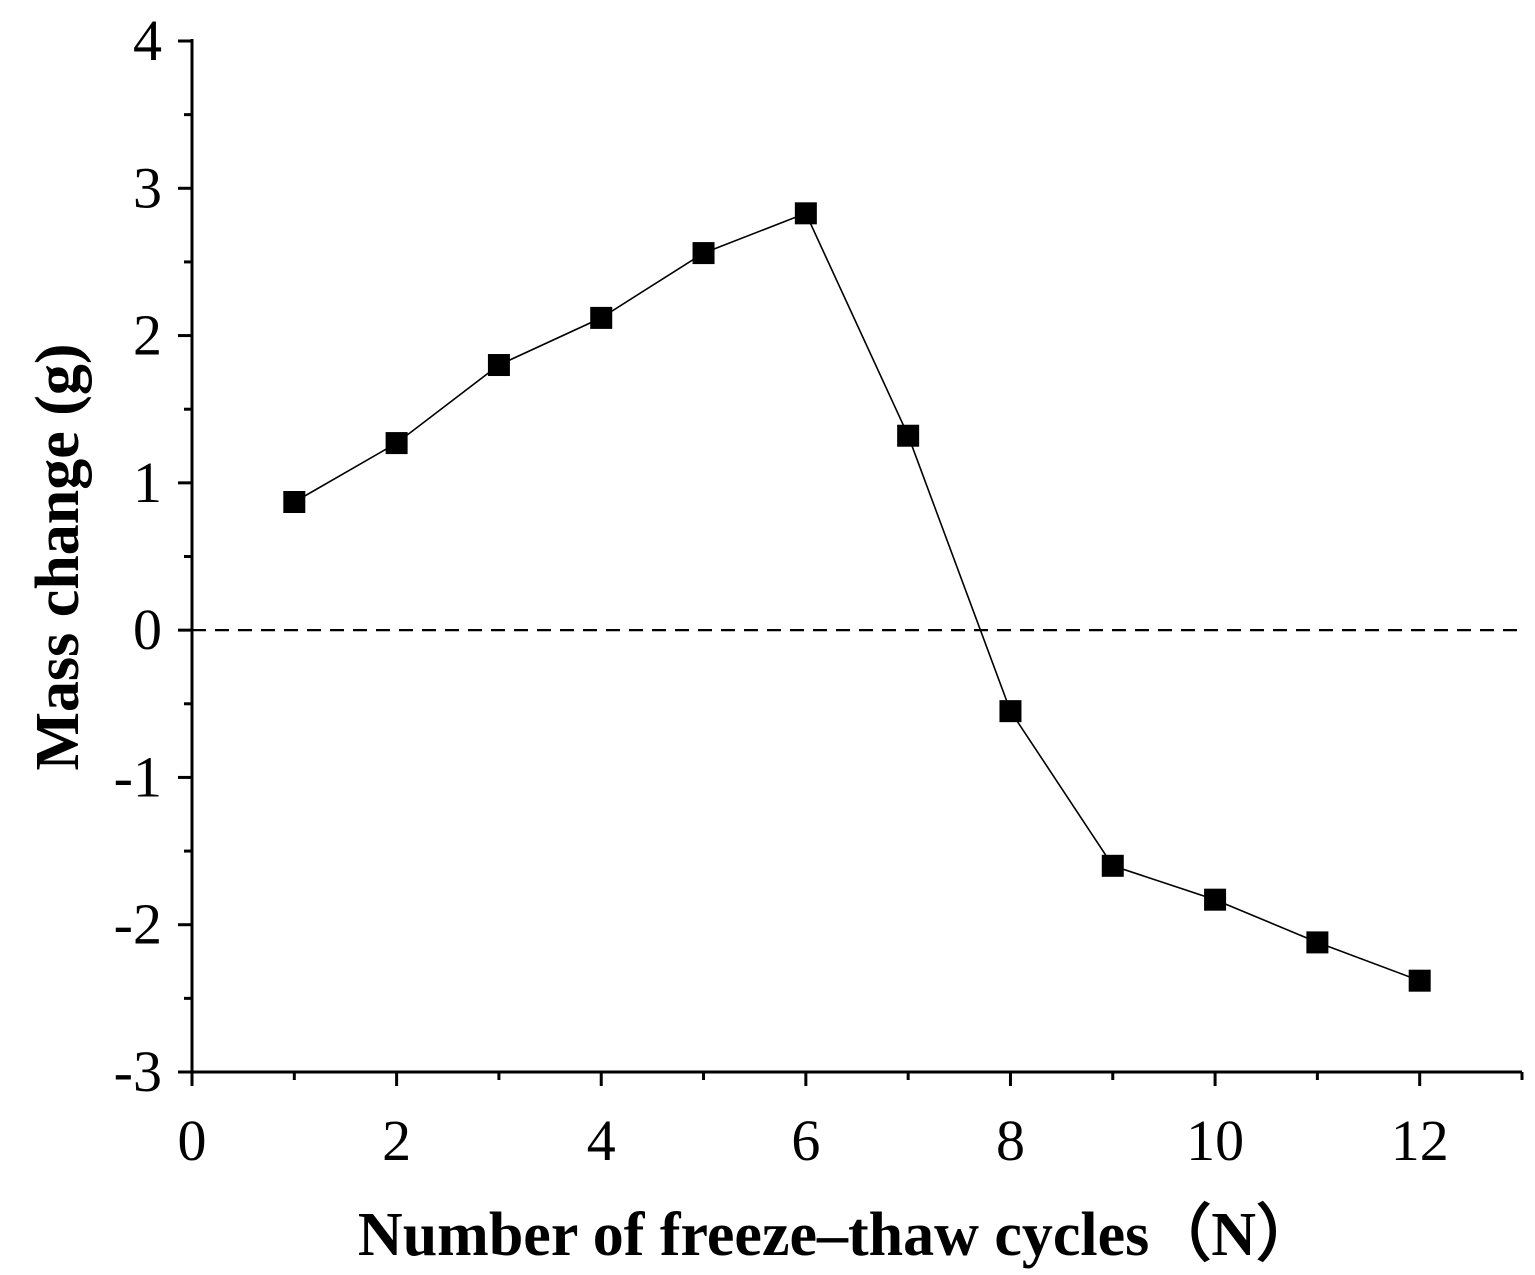 This screenshot has height=1275, width=1535. Describe the element at coordinates (147, 187) in the screenshot. I see `y-tick-label: 3` at that location.